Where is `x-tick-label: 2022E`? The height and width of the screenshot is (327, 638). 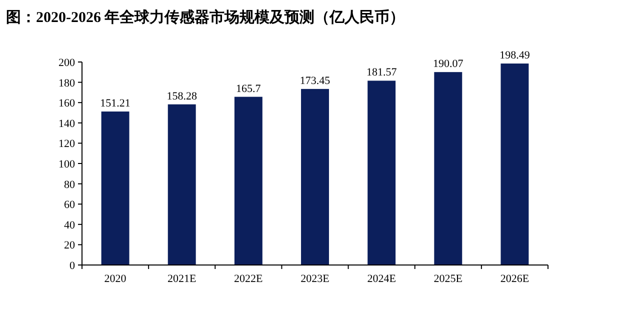 x-tick-label: 2022E is located at coordinates (249, 279).